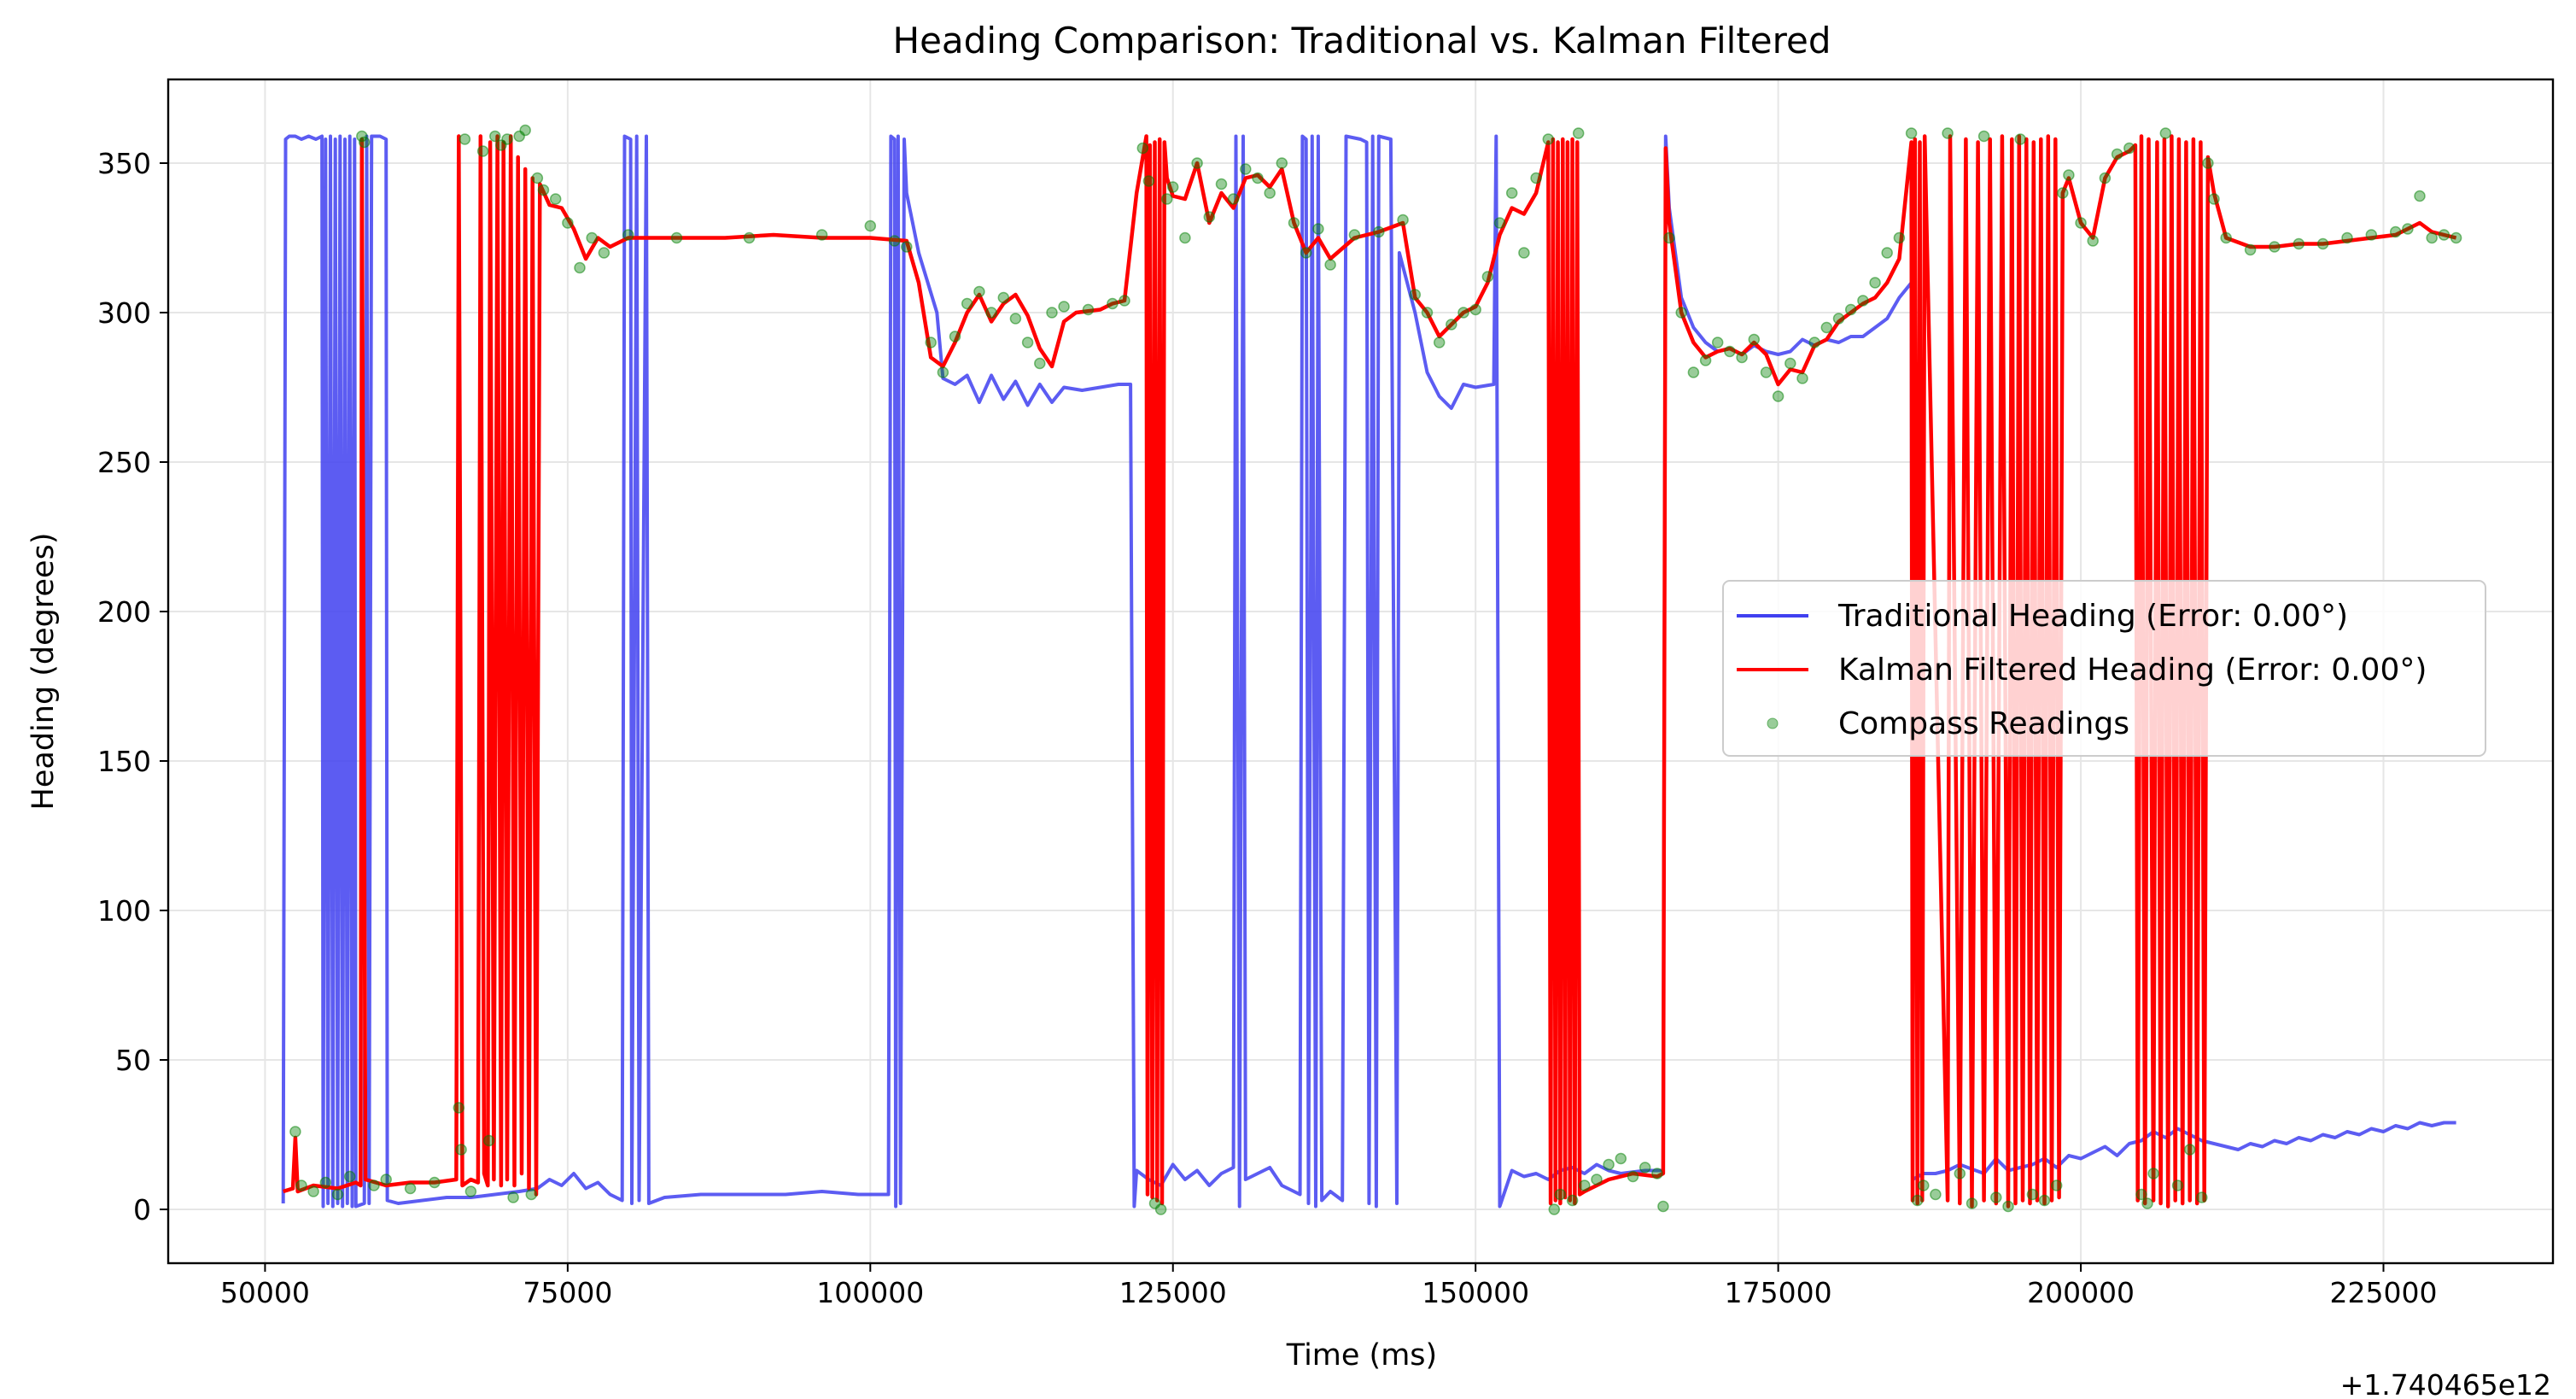 This screenshot has width=2576, height=1399. Describe the element at coordinates (1773, 723) in the screenshot. I see `legend-swatch-compass` at that location.